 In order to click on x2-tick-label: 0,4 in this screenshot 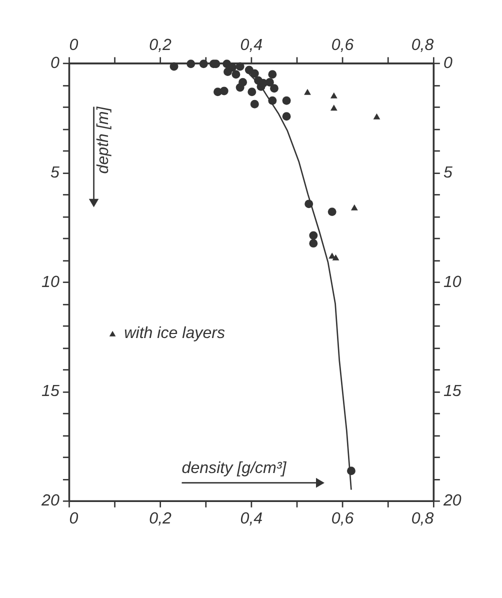, I will do `click(251, 45)`.